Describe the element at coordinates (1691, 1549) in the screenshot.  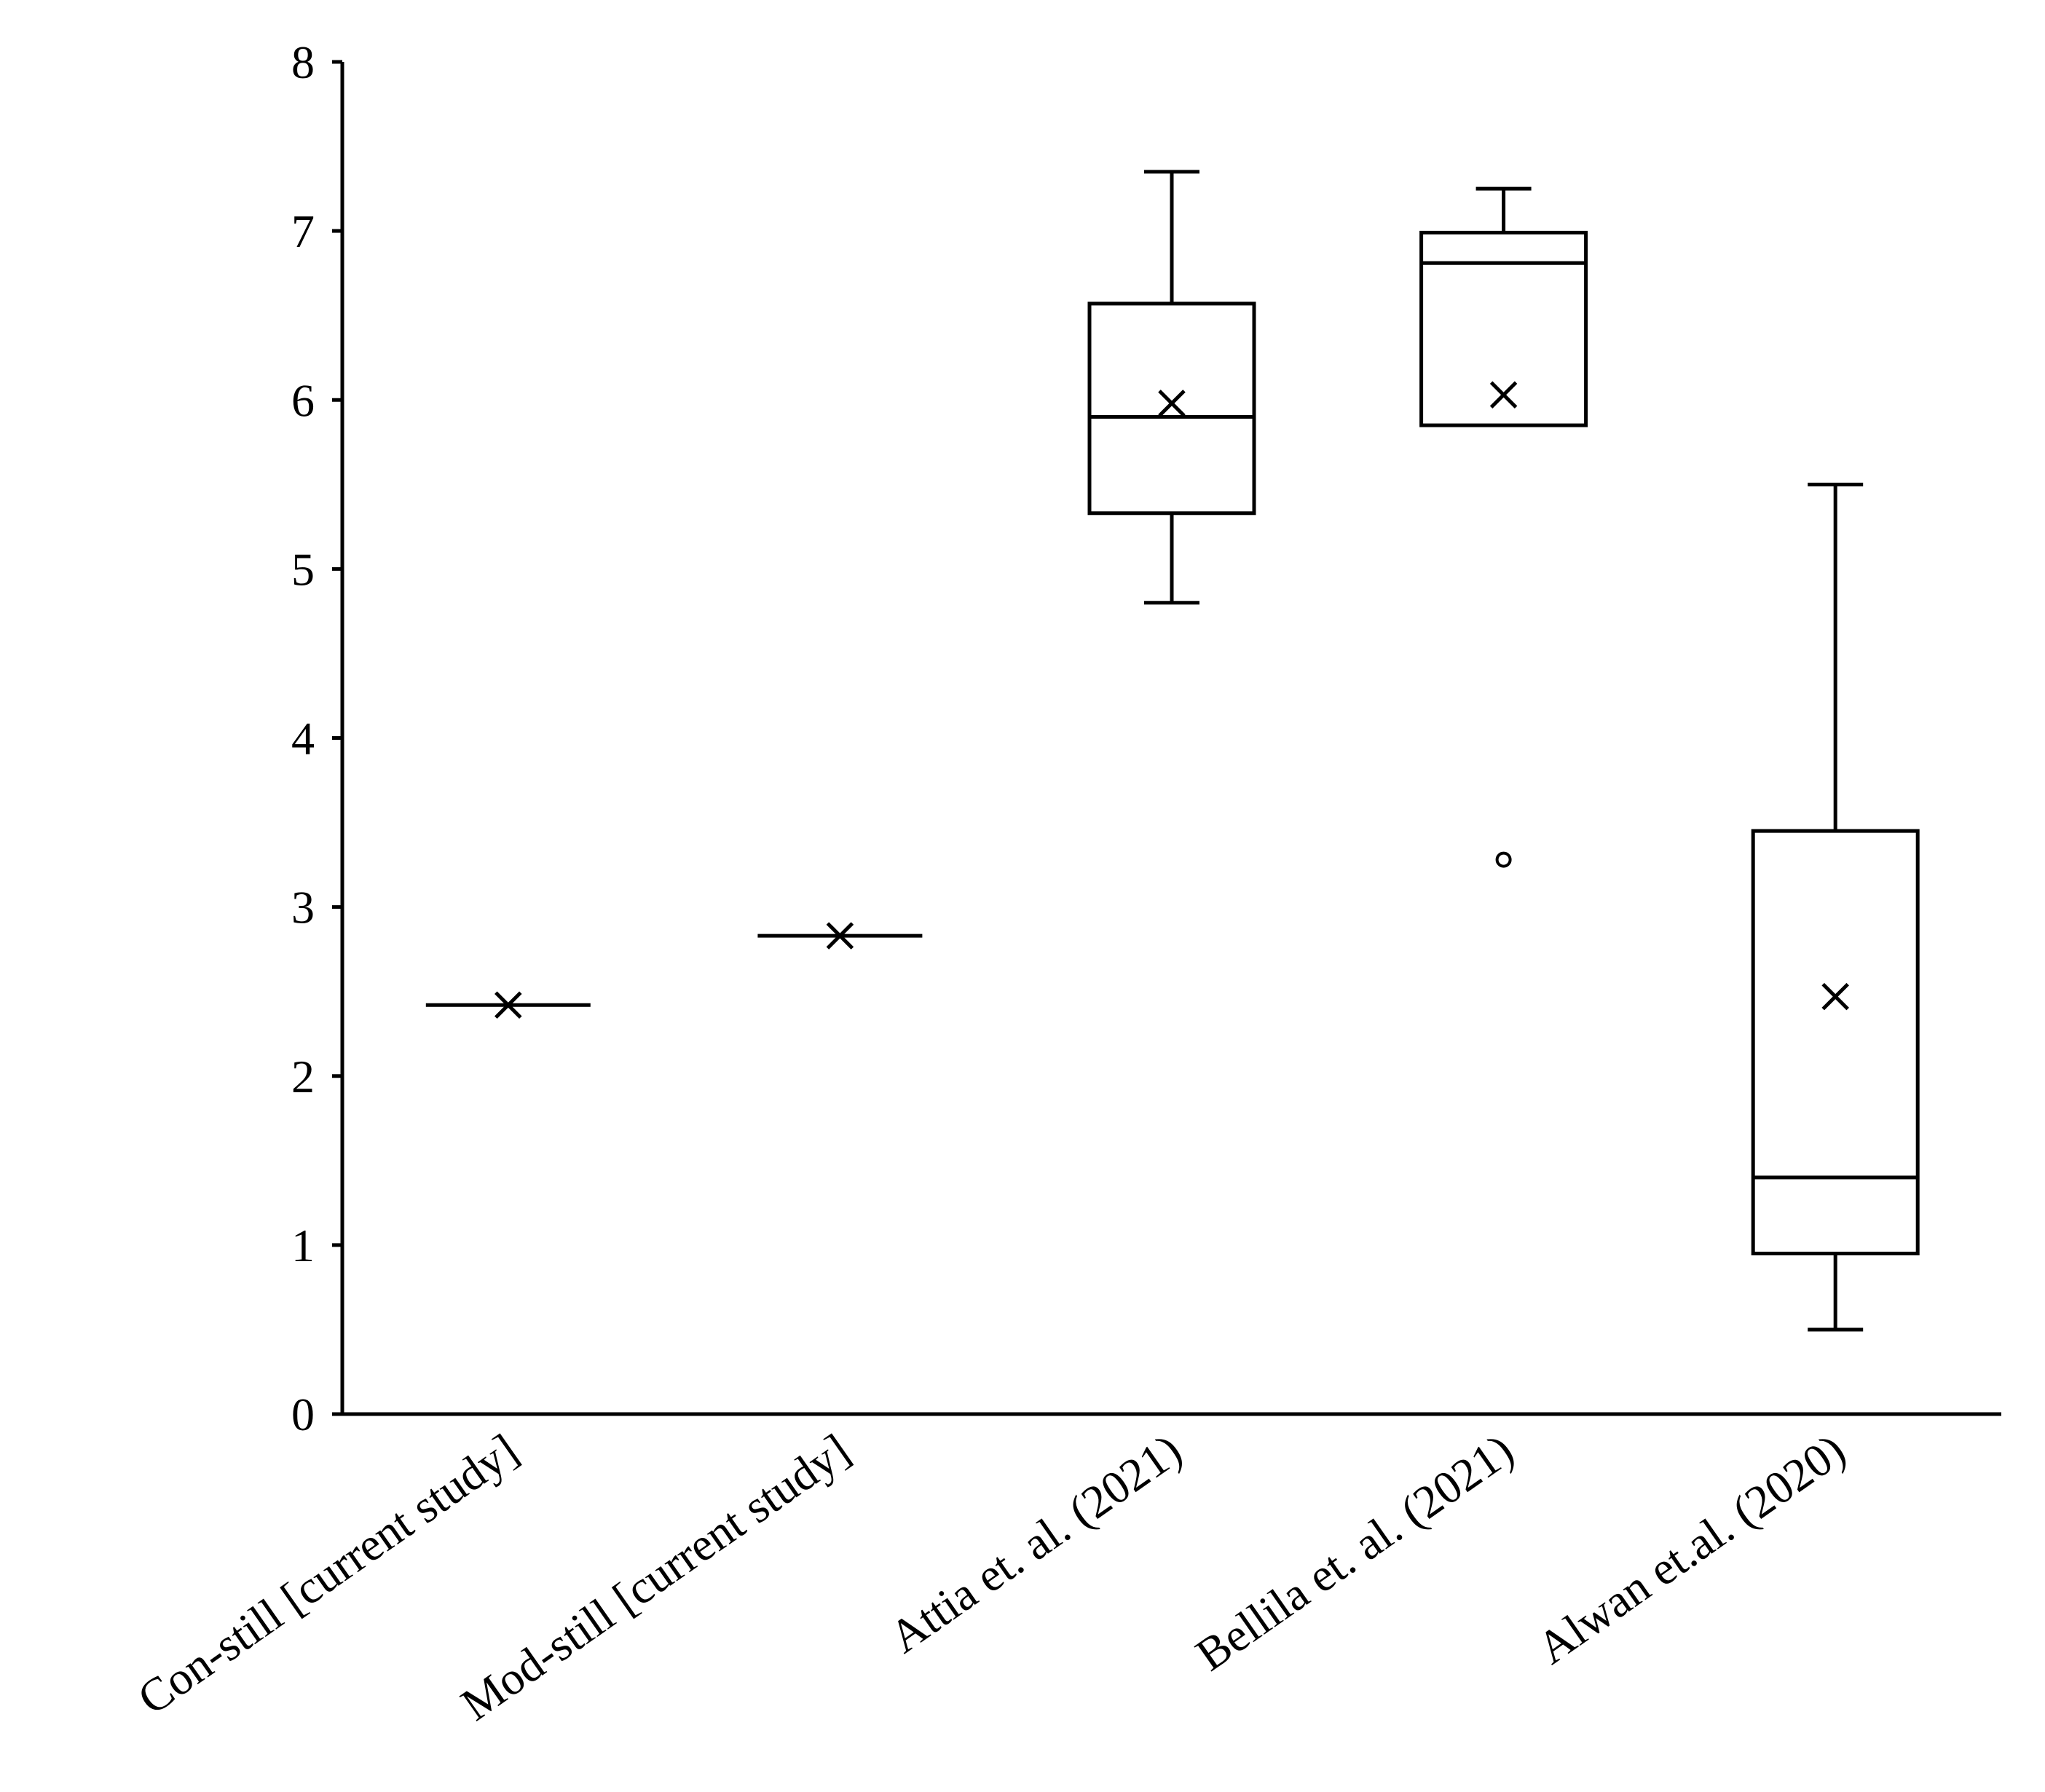
I see `category-label: Alwan et.al. (2020)` at that location.